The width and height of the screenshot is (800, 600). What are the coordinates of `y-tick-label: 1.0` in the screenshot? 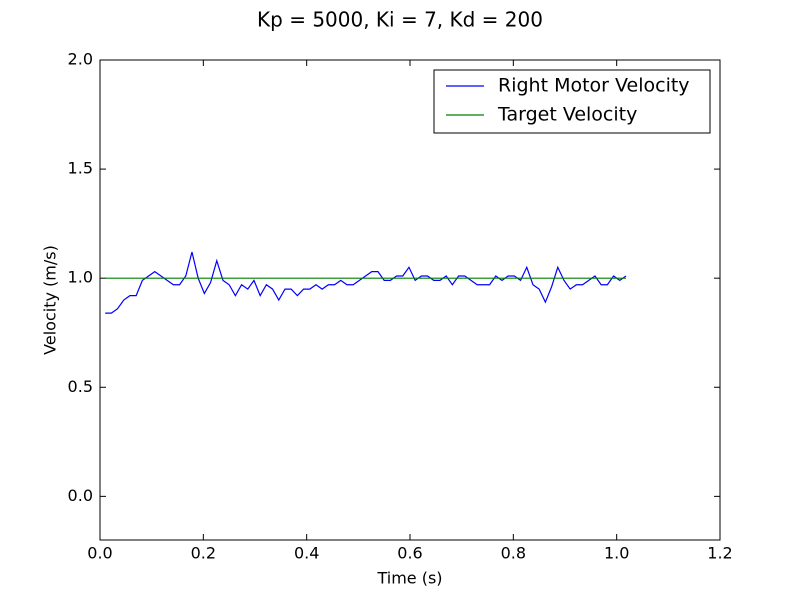 It's located at (80, 277).